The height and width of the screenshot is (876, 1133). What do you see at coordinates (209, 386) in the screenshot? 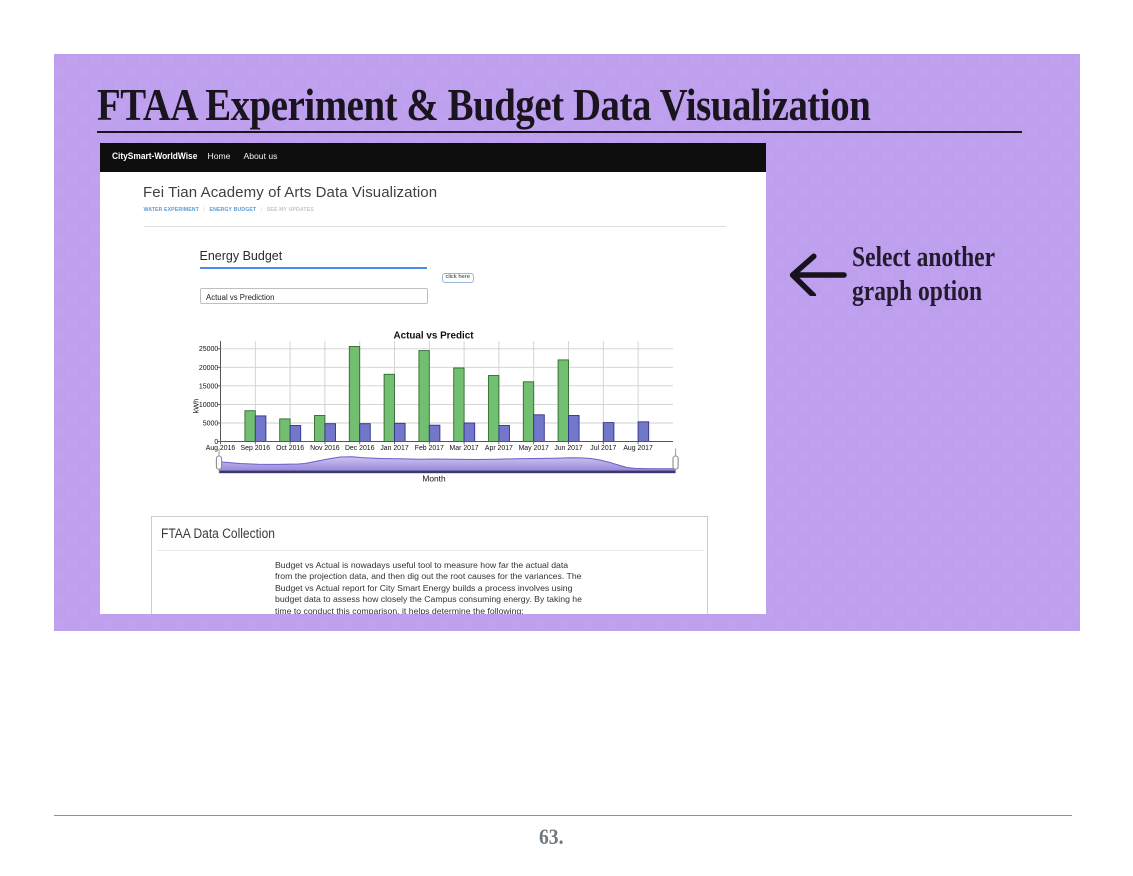
I see `svg-text: 15000` at bounding box center [209, 386].